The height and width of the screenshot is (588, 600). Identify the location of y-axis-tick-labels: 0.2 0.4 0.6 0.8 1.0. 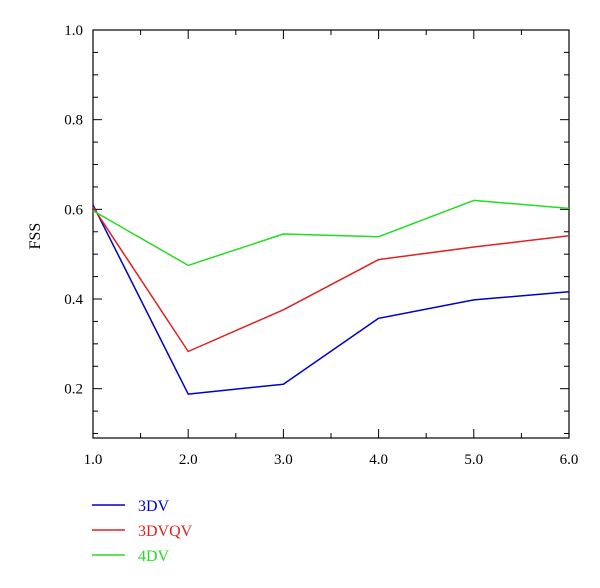
(73, 210).